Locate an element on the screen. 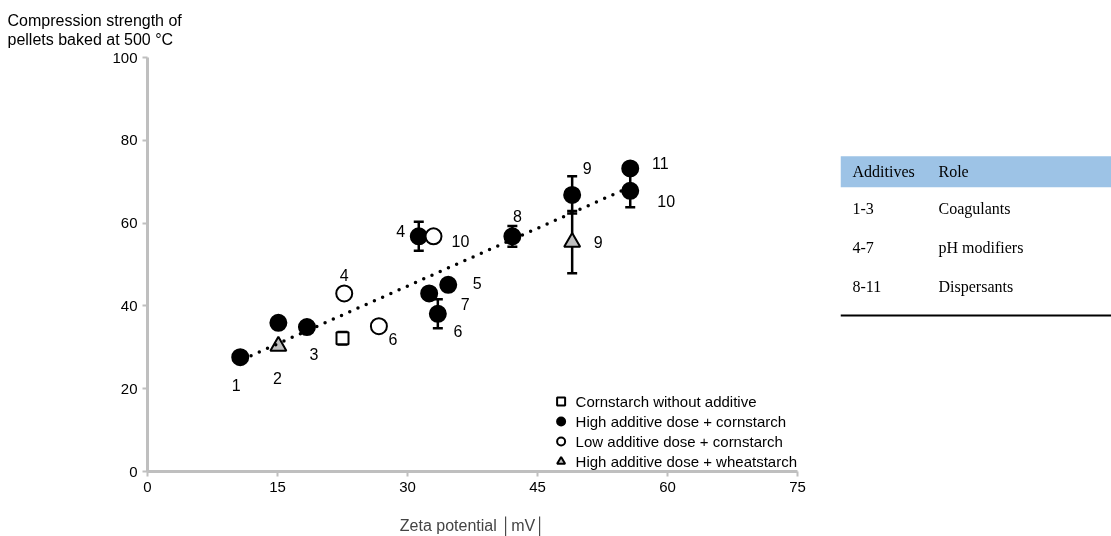 The height and width of the screenshot is (536, 1111). legend-label: High additive dose + wheatstarch is located at coordinates (686, 461).